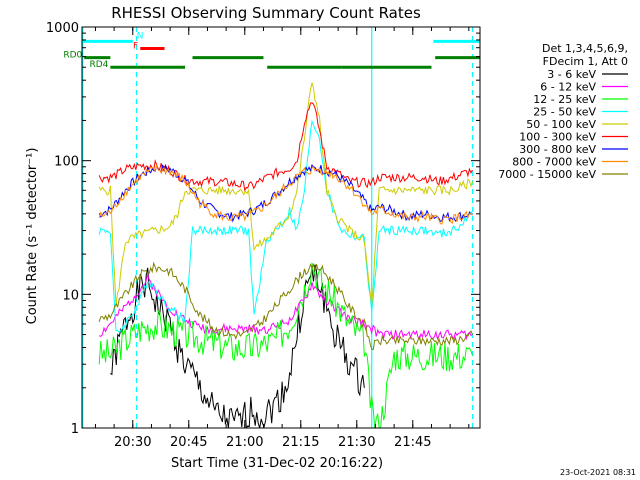 This screenshot has height=480, width=640. Describe the element at coordinates (70, 295) in the screenshot. I see `y-tick-label: 10` at that location.